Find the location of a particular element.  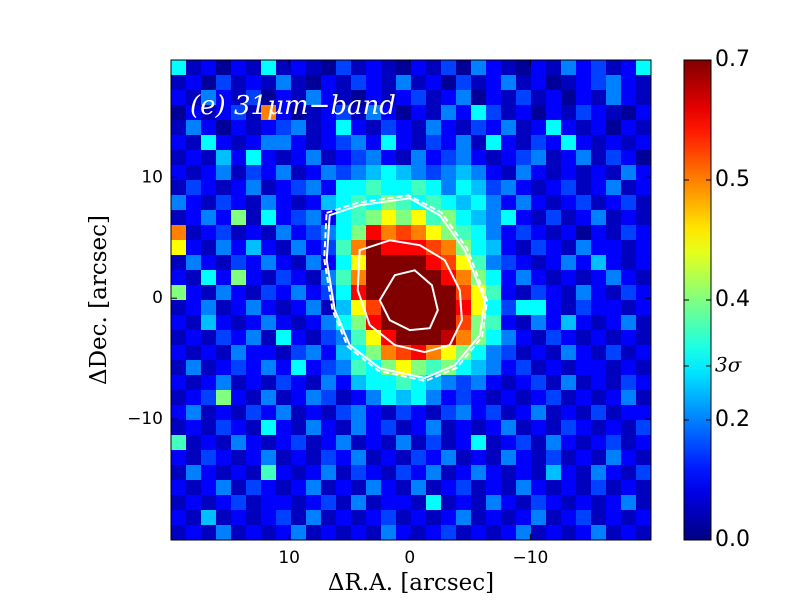

contours is located at coordinates (406, 288).